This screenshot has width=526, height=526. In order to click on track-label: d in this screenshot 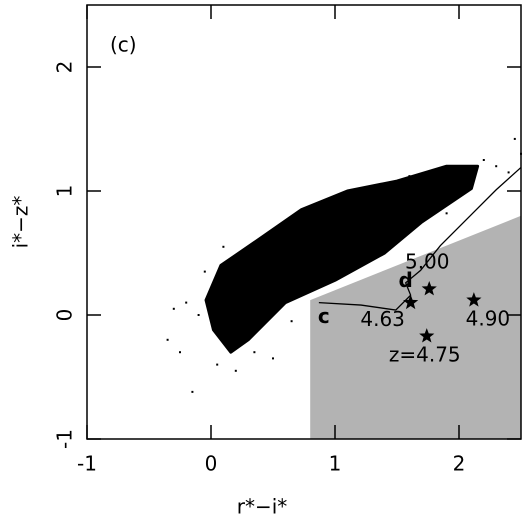, I will do `click(406, 280)`.